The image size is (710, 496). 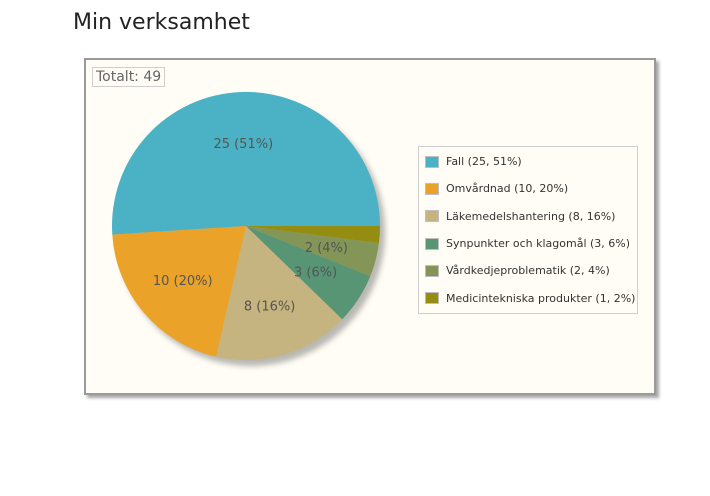 I want to click on legend-label: Omvårdnad (10, 20%), so click(x=507, y=189).